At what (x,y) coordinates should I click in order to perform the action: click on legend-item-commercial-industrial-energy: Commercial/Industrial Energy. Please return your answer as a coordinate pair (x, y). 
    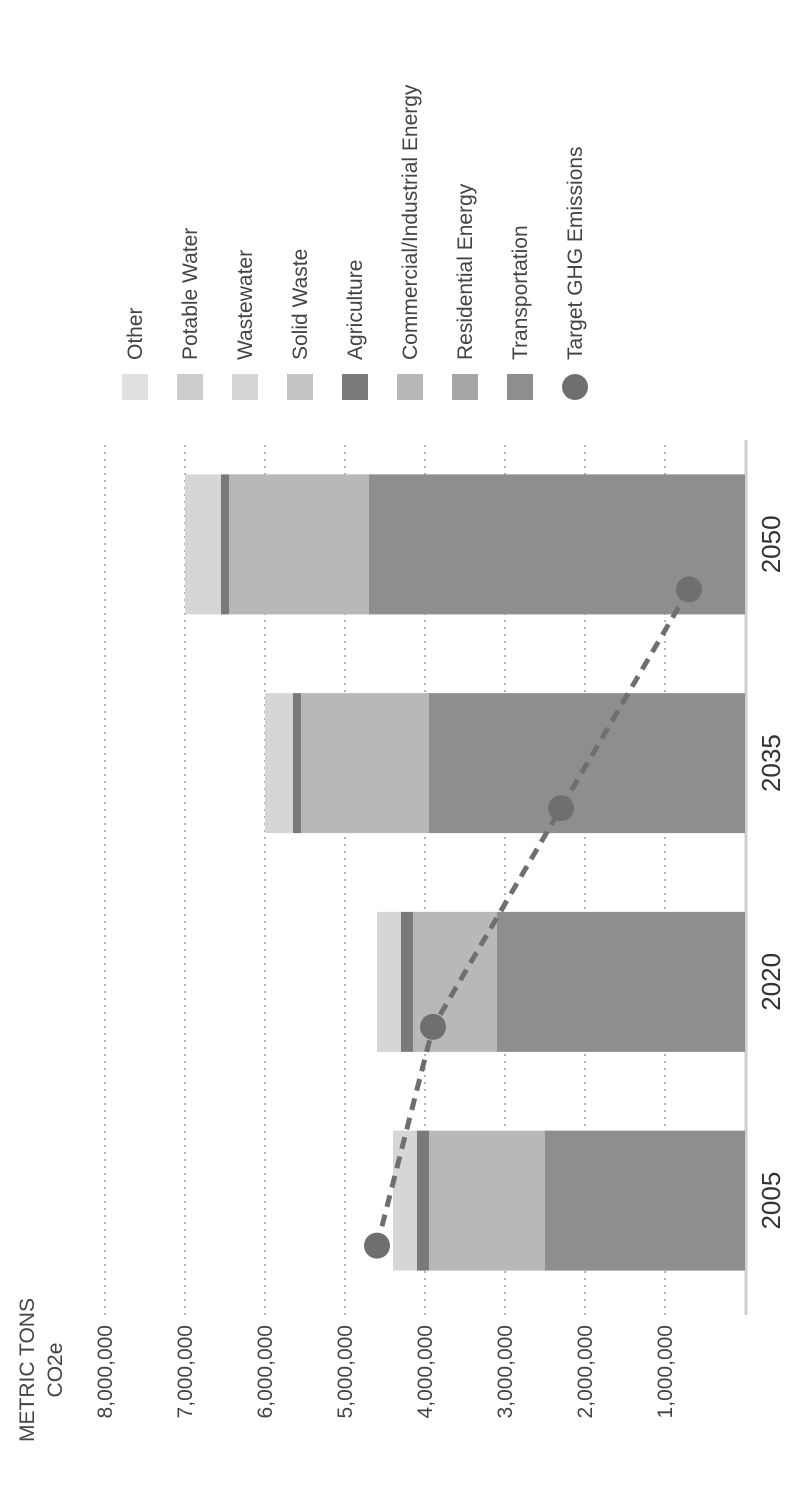
    Looking at the image, I should click on (410, 242).